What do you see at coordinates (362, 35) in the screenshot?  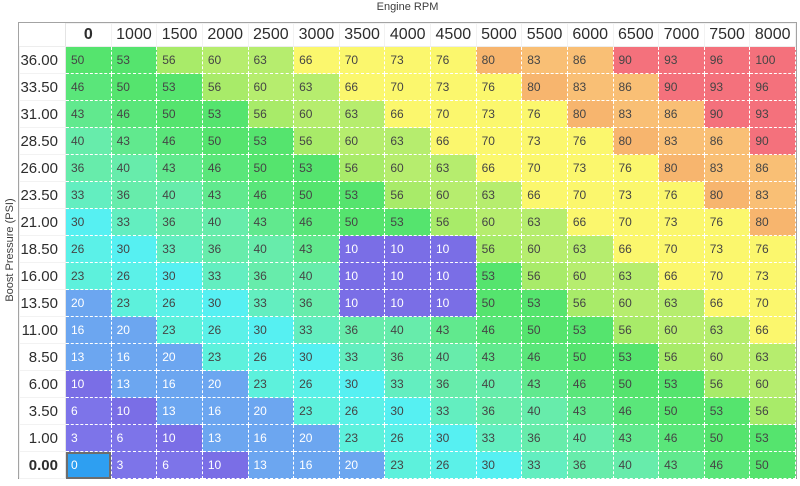 I see `col-header-3500: 3500` at bounding box center [362, 35].